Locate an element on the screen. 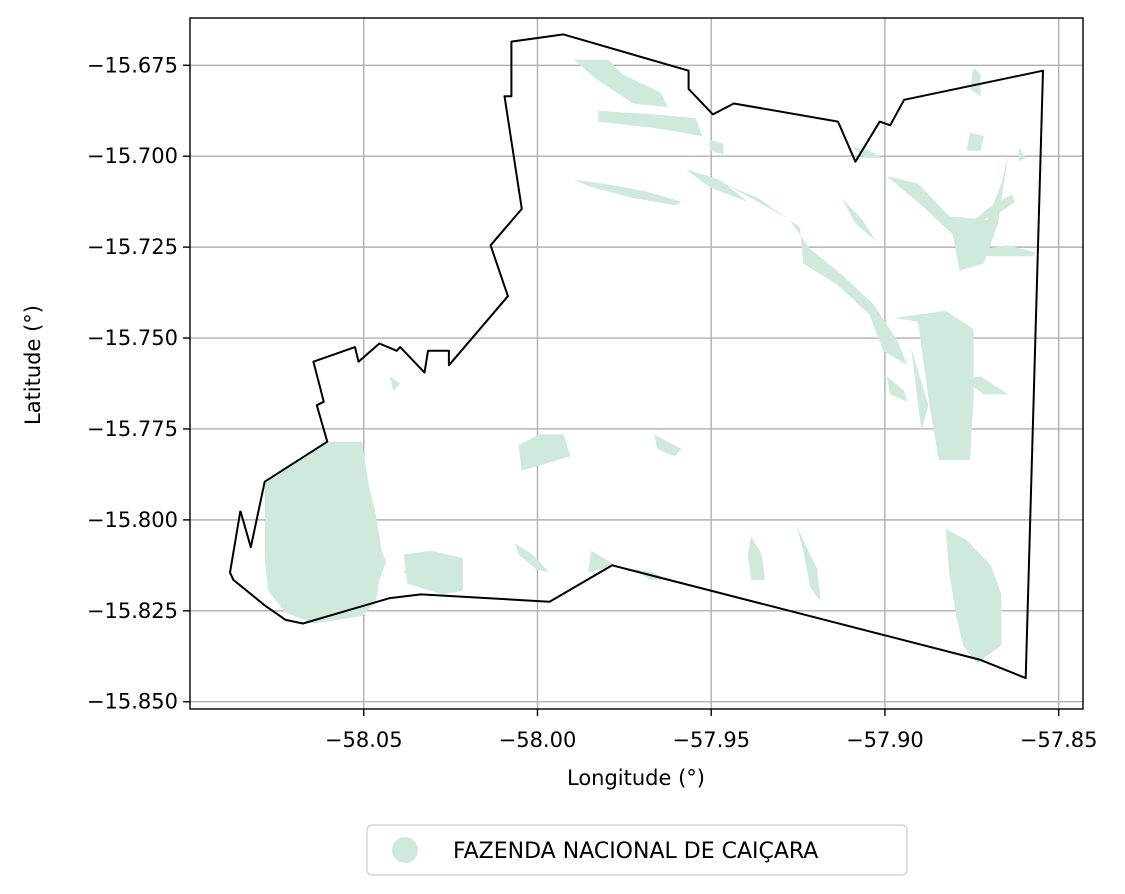  x-tick-label: −58.00 is located at coordinates (538, 740).